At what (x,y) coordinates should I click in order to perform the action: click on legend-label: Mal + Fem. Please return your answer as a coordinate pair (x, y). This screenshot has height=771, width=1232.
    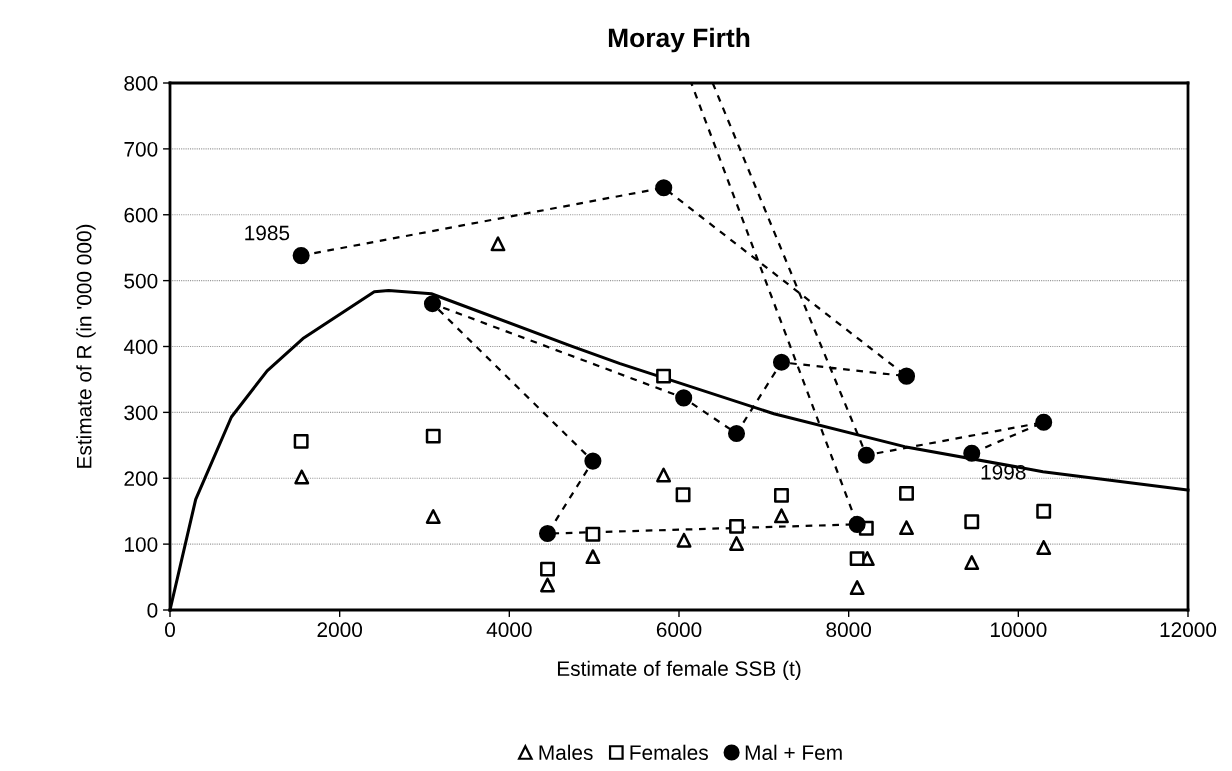
    Looking at the image, I should click on (793, 752).